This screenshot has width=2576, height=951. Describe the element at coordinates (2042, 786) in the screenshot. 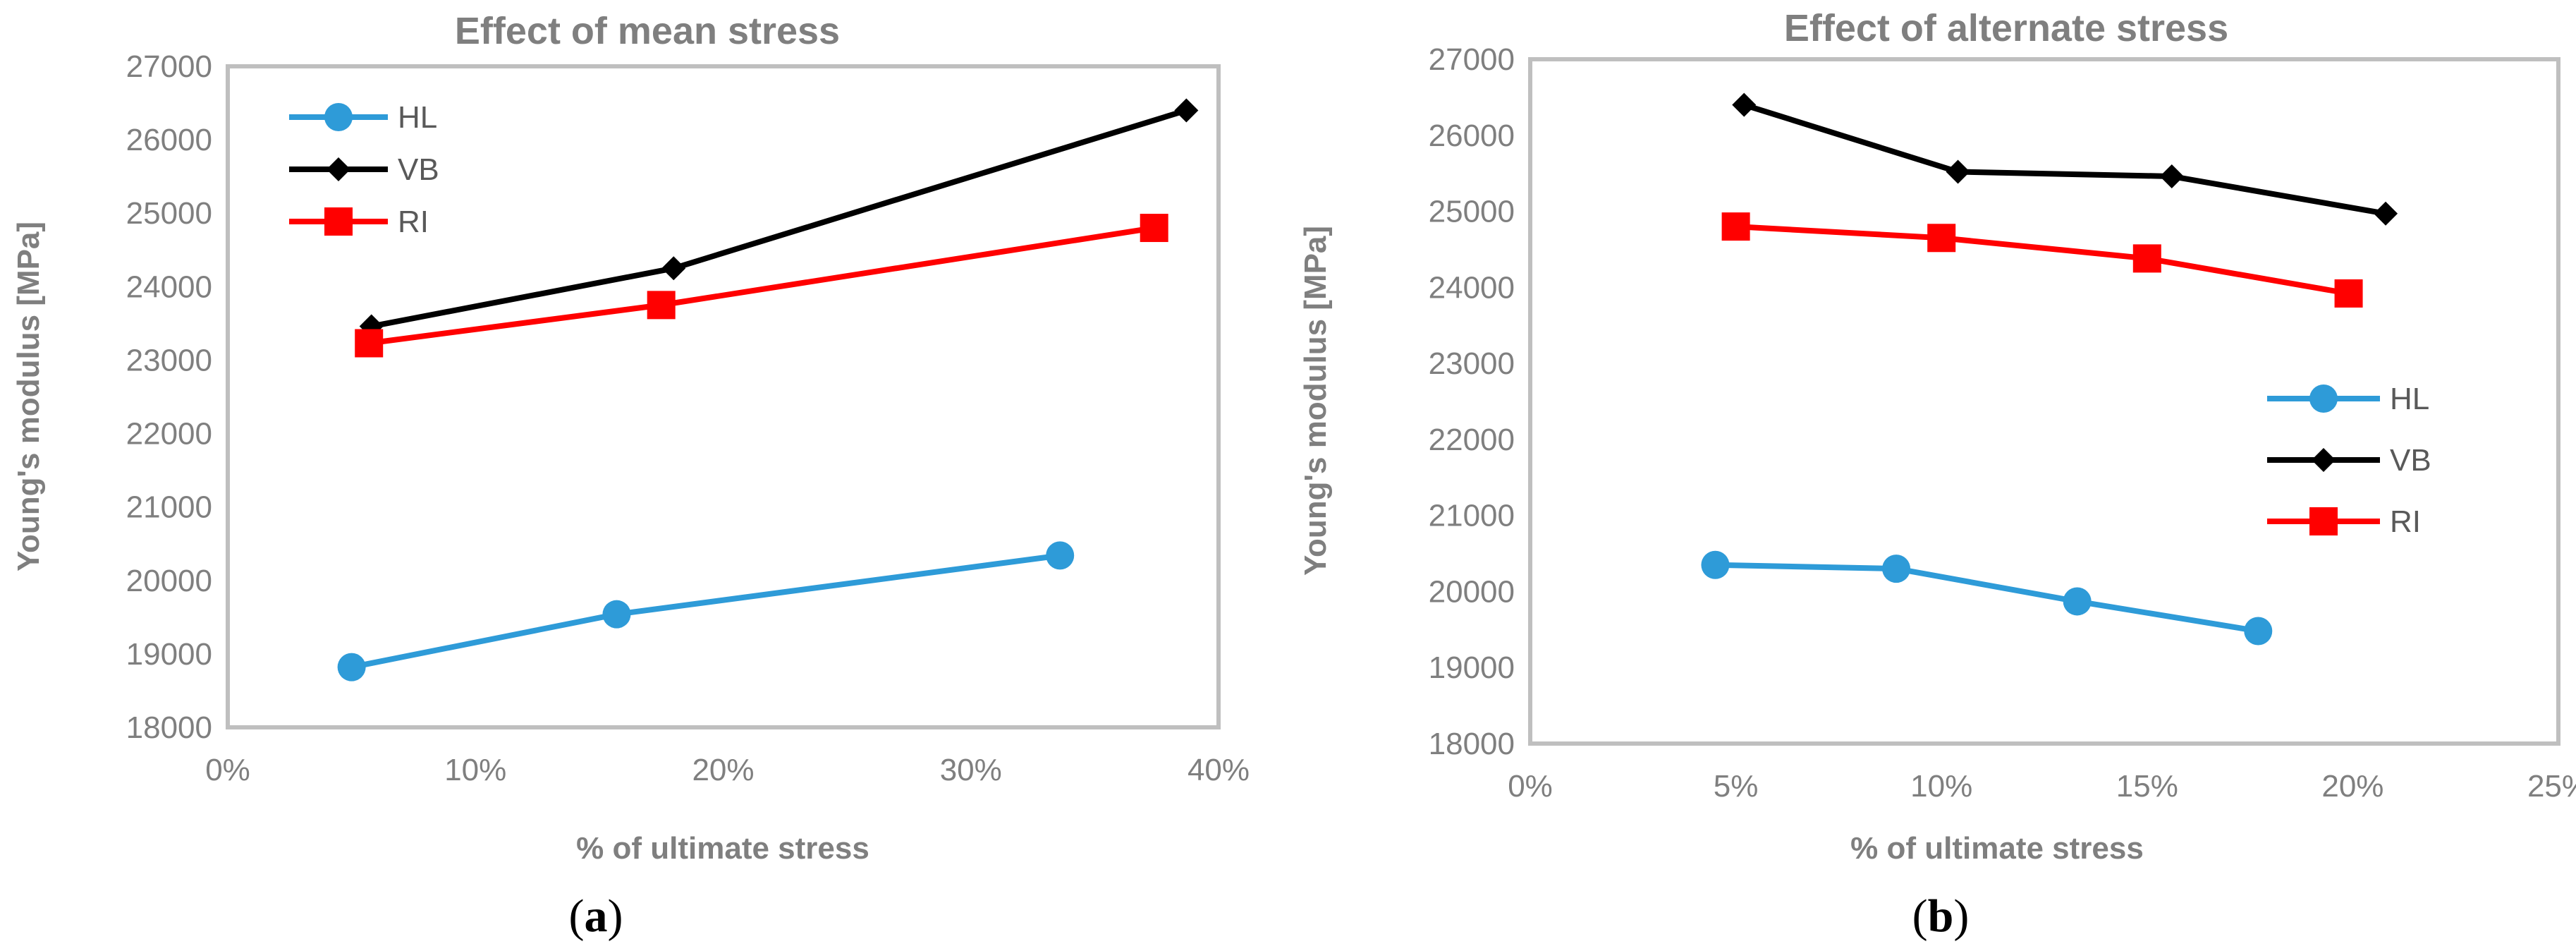

I see `x-tick-labels: 0% 5% 10% 15% 20% 25%` at that location.